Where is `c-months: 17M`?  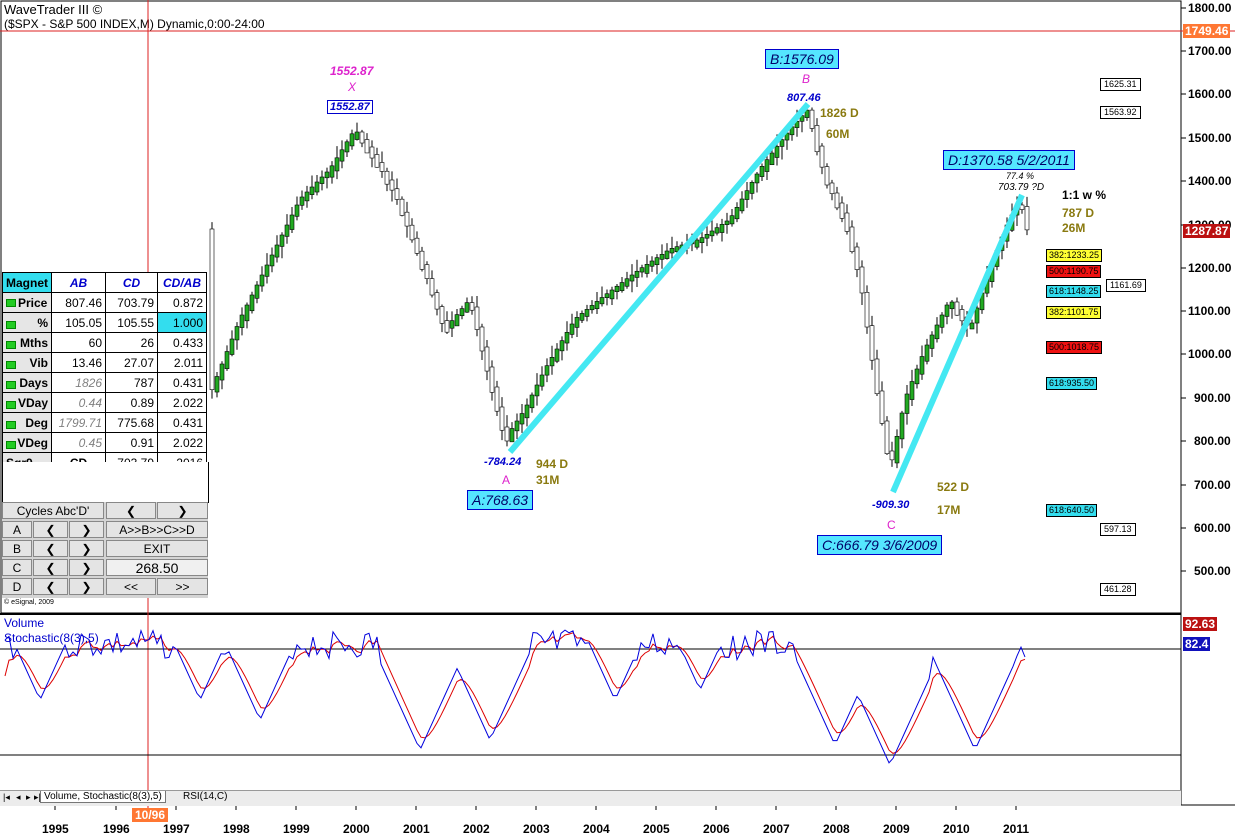
c-months: 17M is located at coordinates (949, 510).